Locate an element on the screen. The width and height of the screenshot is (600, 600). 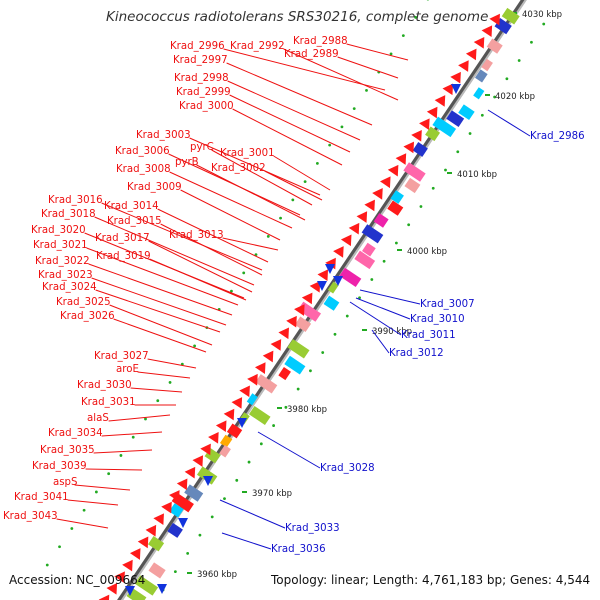
reverse-gene-label: Krad_3033 is located at coordinates (312, 528).